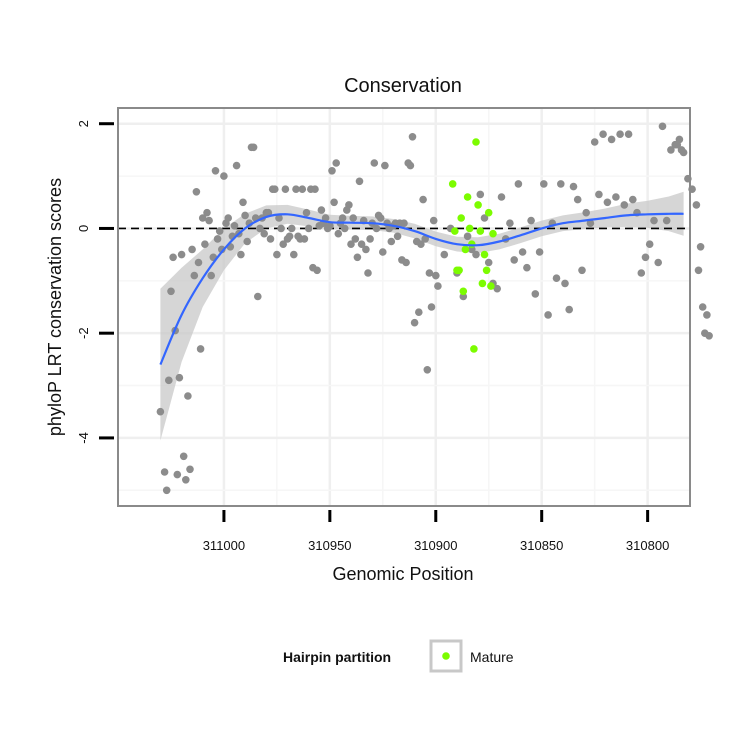 This screenshot has height=750, width=750. I want to click on smooth-curve, so click(421, 289).